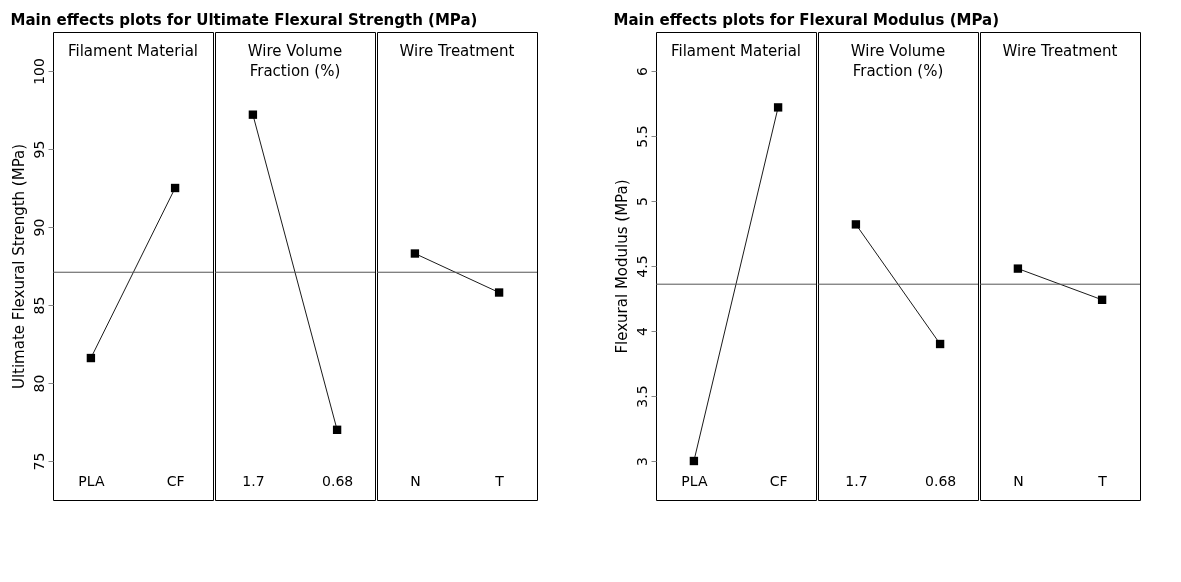 The image size is (1181, 582). Describe the element at coordinates (38, 227) in the screenshot. I see `y-tick-label: 90` at that location.